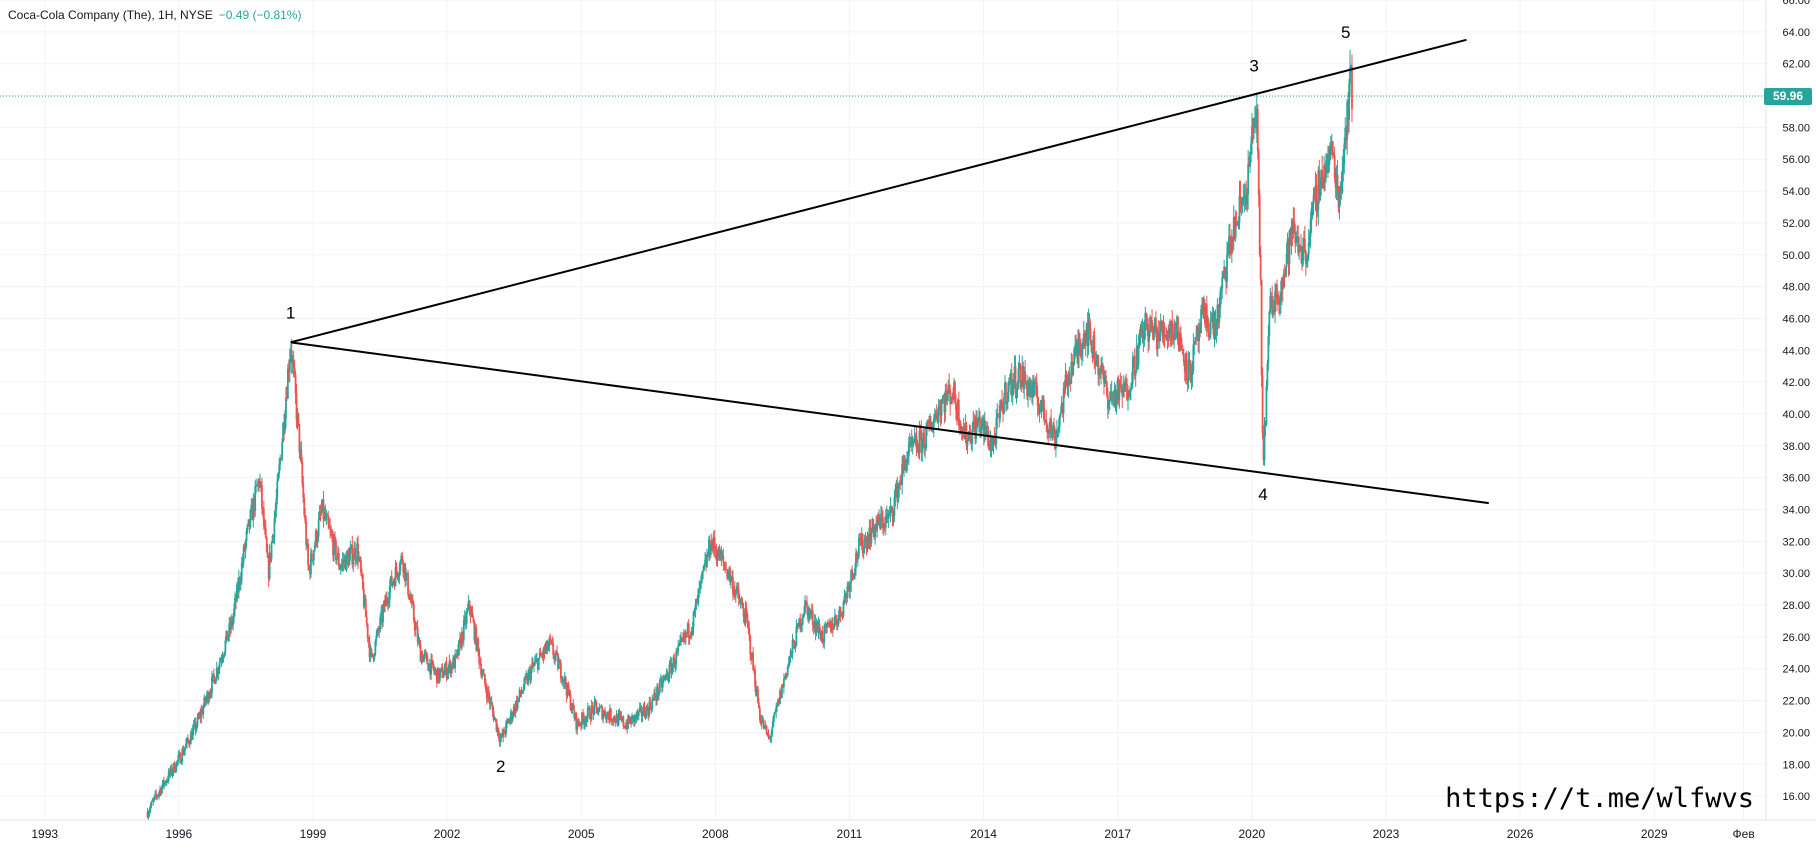 The width and height of the screenshot is (1816, 850). Describe the element at coordinates (44, 834) in the screenshot. I see `time-tick-label: 1993` at that location.